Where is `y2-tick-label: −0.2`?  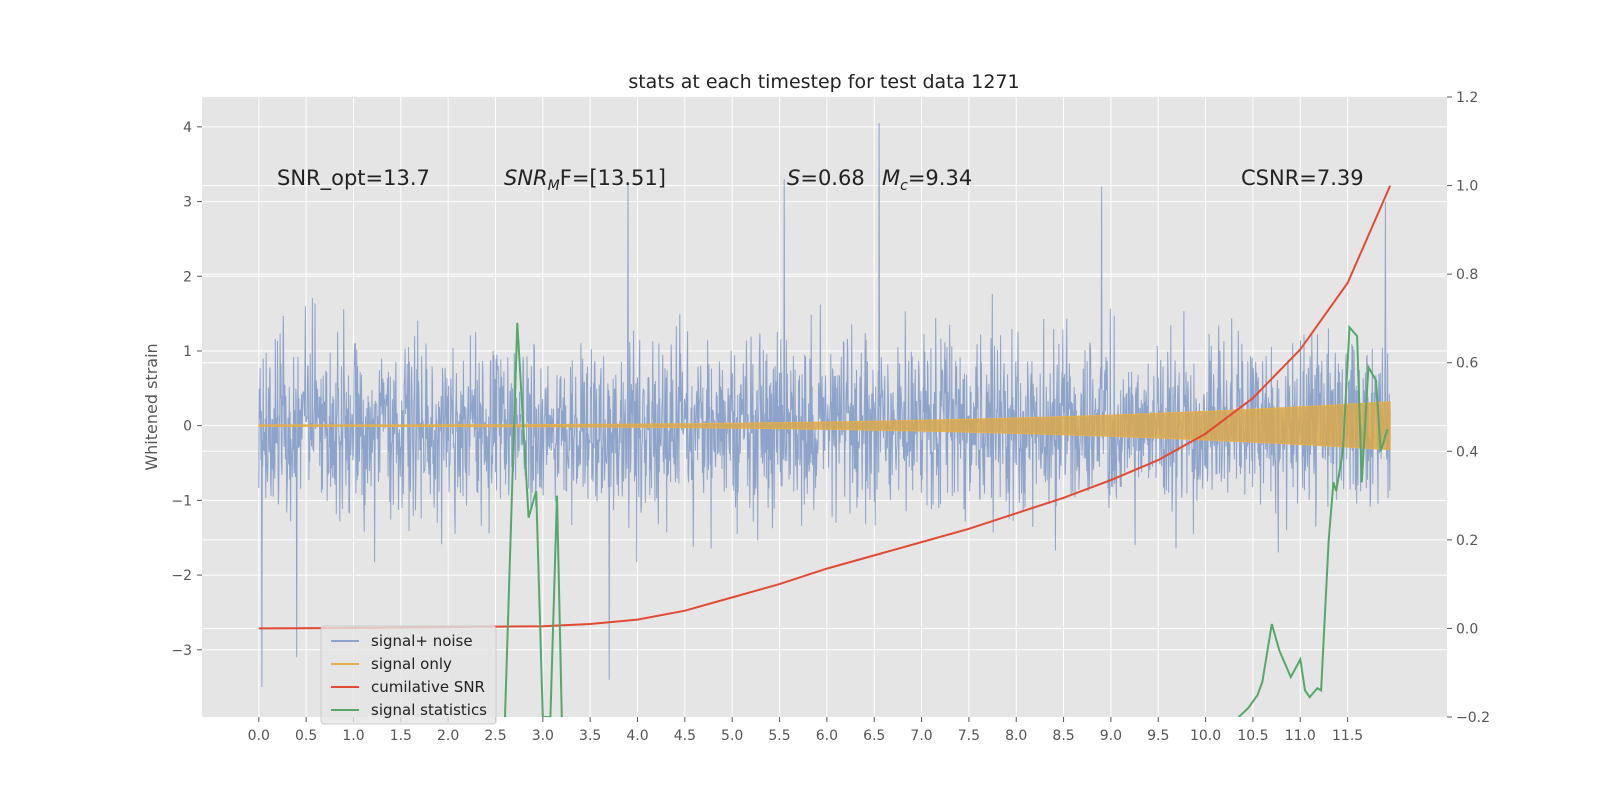
y2-tick-label: −0.2 is located at coordinates (1473, 718).